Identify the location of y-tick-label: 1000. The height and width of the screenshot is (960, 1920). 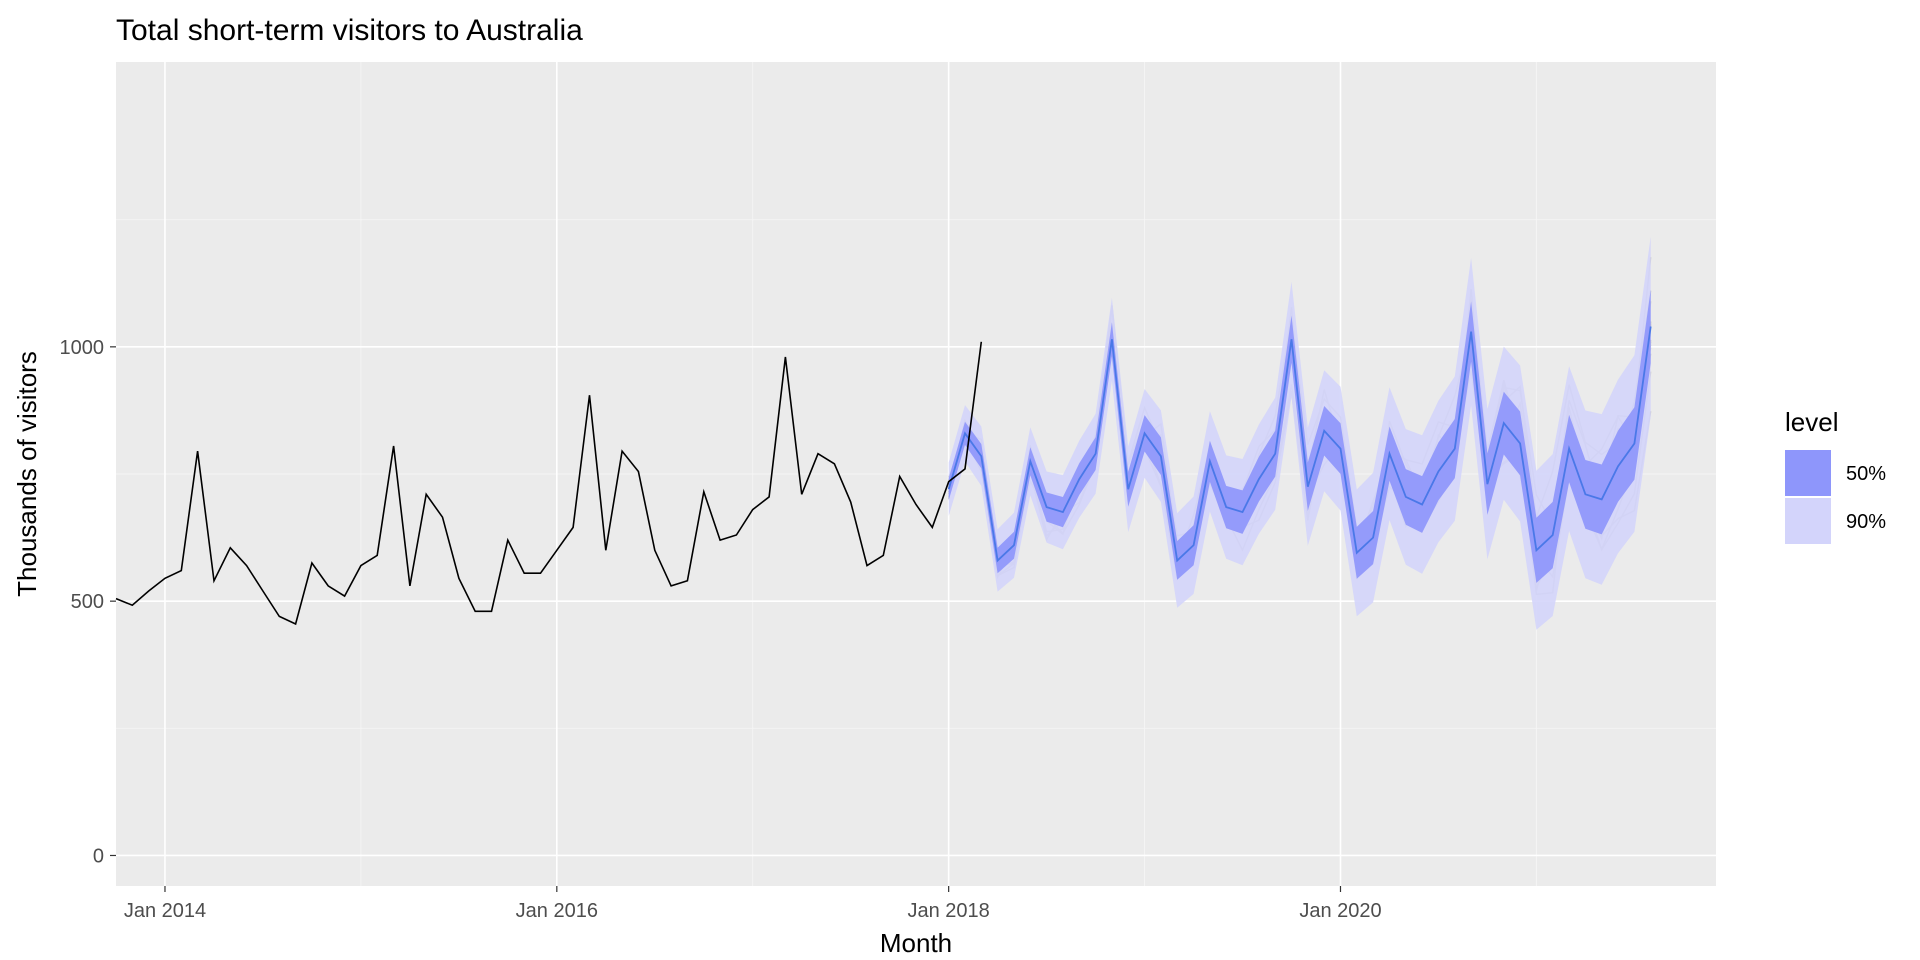
(82, 348).